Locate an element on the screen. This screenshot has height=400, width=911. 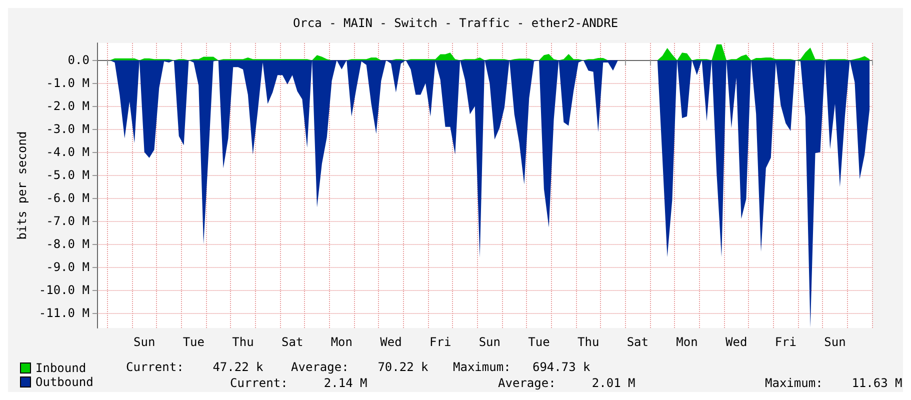
legend-label: Inbound is located at coordinates (61, 368).